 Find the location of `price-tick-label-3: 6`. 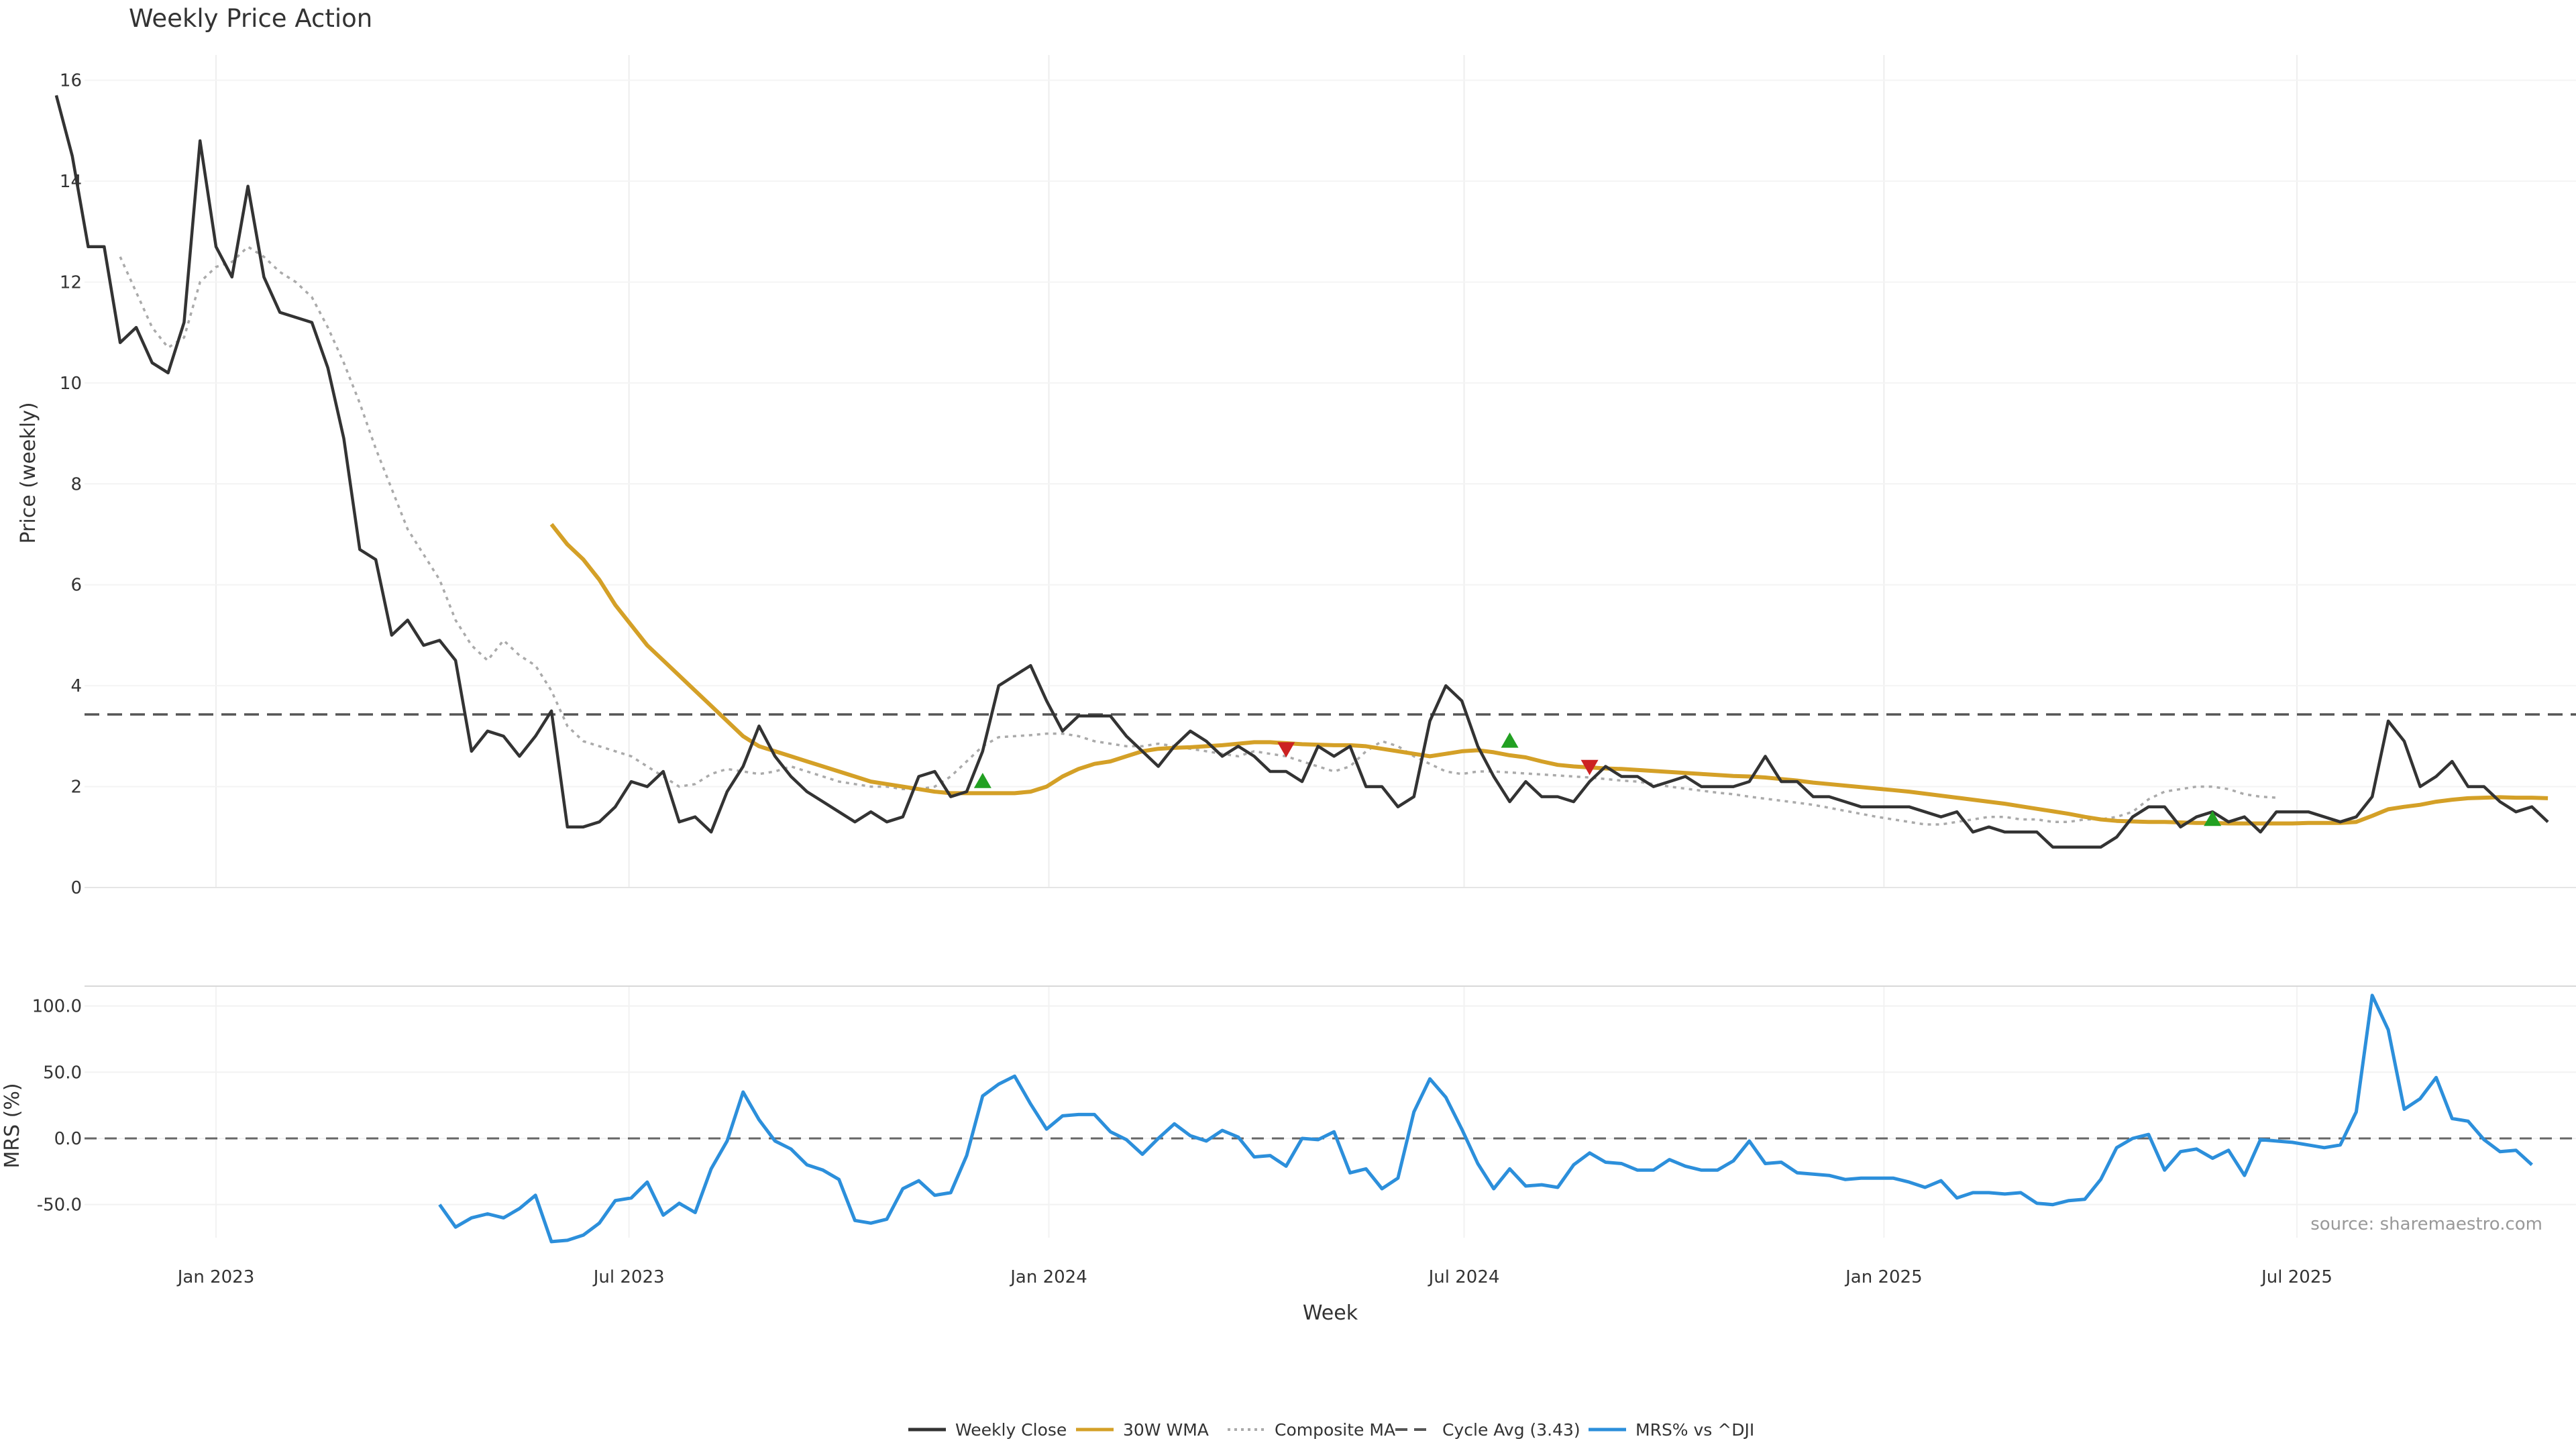

price-tick-label-3: 6 is located at coordinates (76, 586).